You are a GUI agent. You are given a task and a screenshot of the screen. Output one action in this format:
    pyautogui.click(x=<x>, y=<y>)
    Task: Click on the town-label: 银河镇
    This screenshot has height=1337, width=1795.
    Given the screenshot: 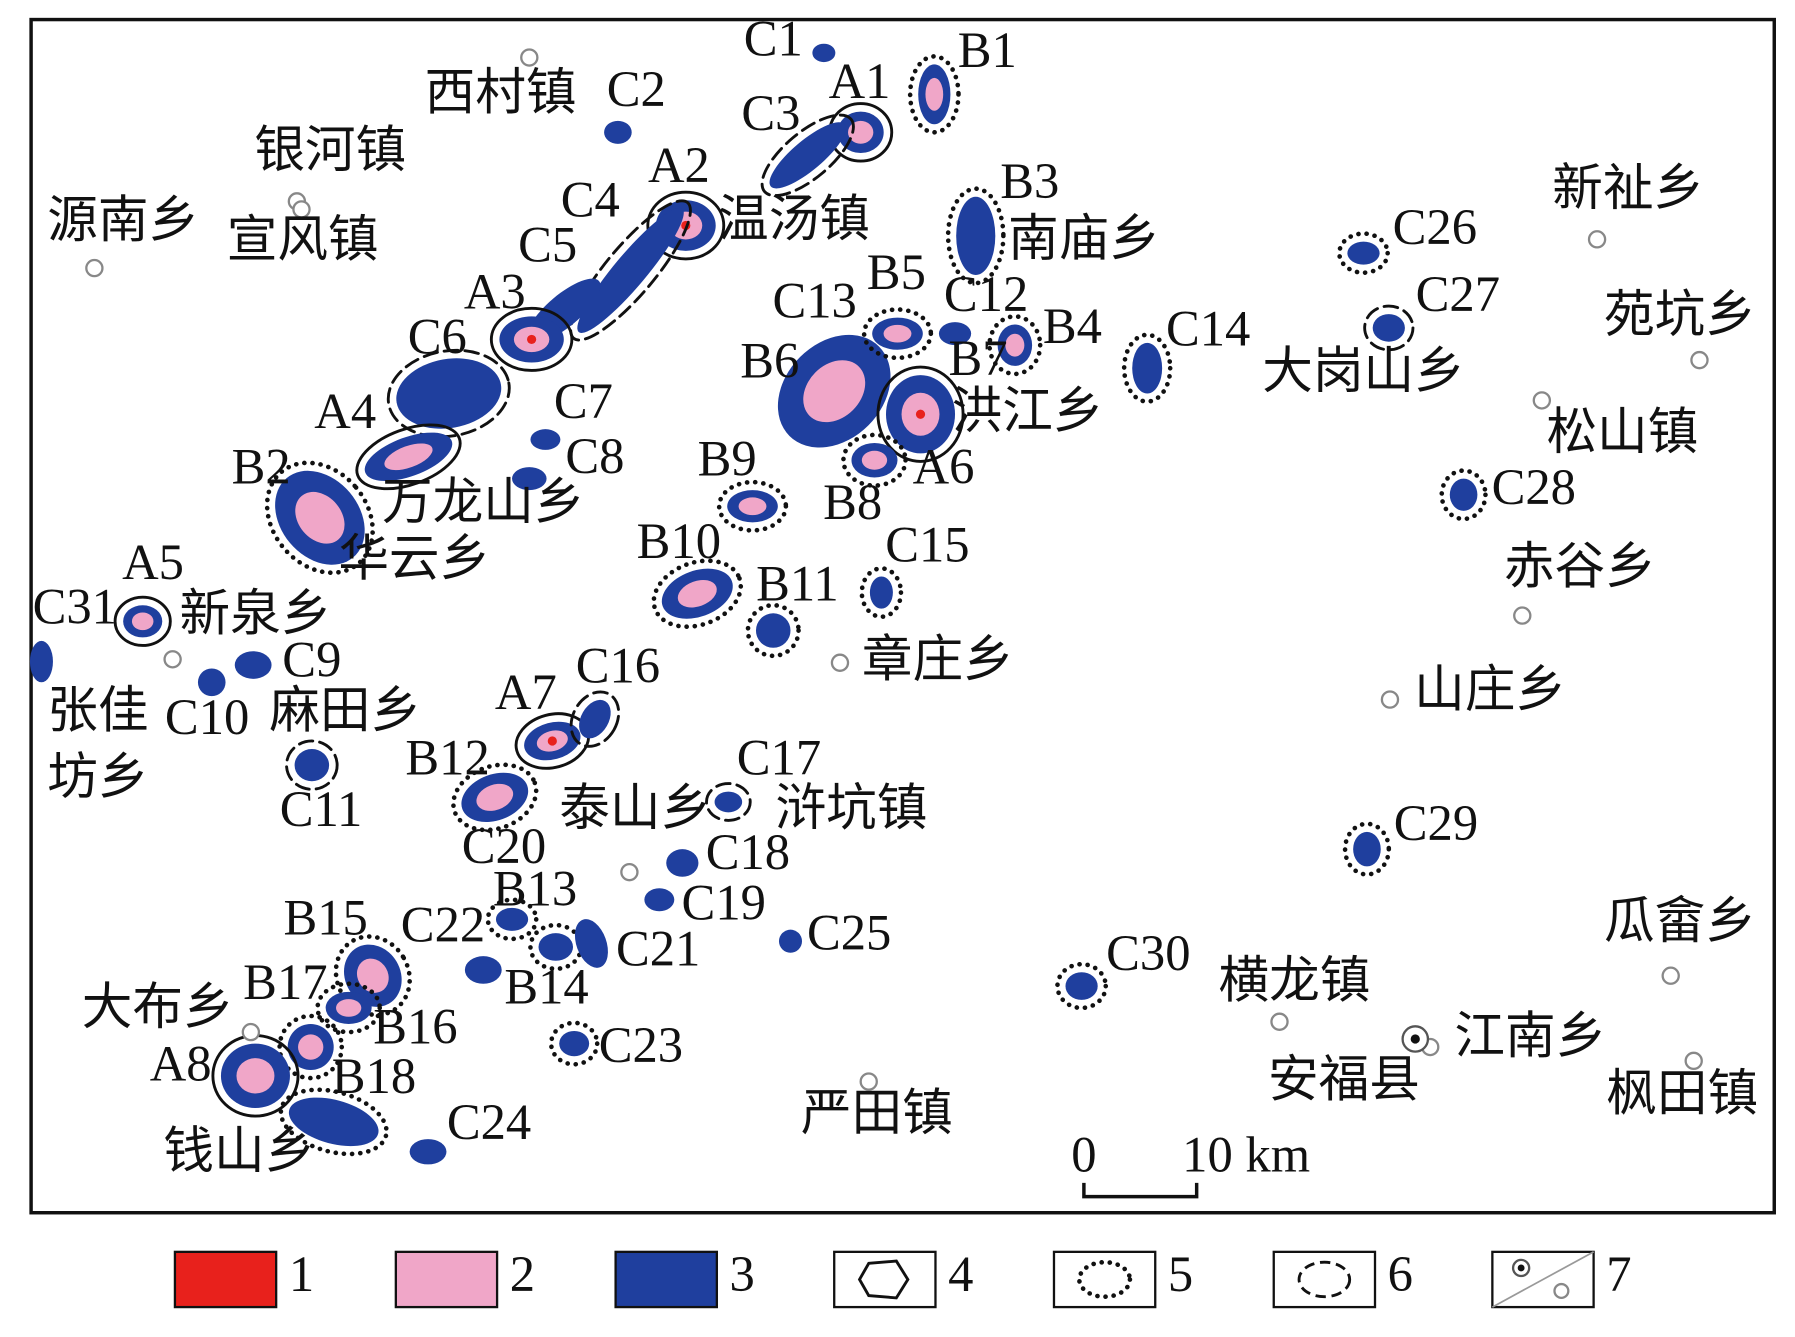 What is the action you would take?
    pyautogui.click(x=330, y=150)
    